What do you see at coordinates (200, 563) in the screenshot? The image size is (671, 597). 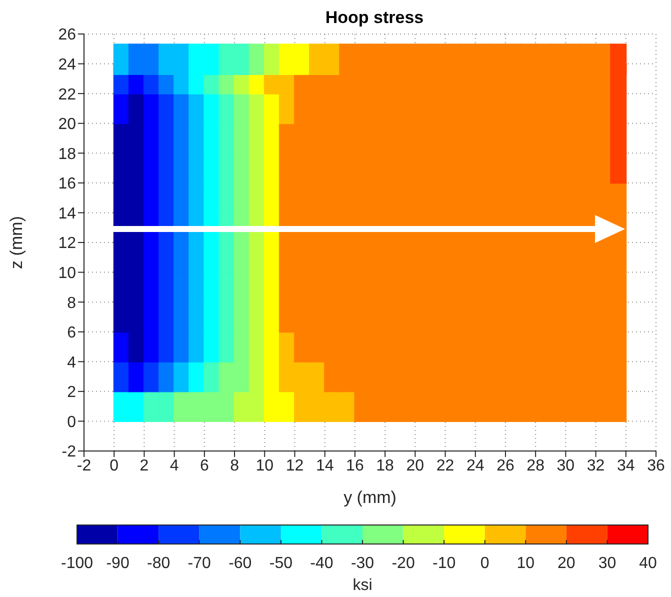 I see `color-bar-label: -70` at bounding box center [200, 563].